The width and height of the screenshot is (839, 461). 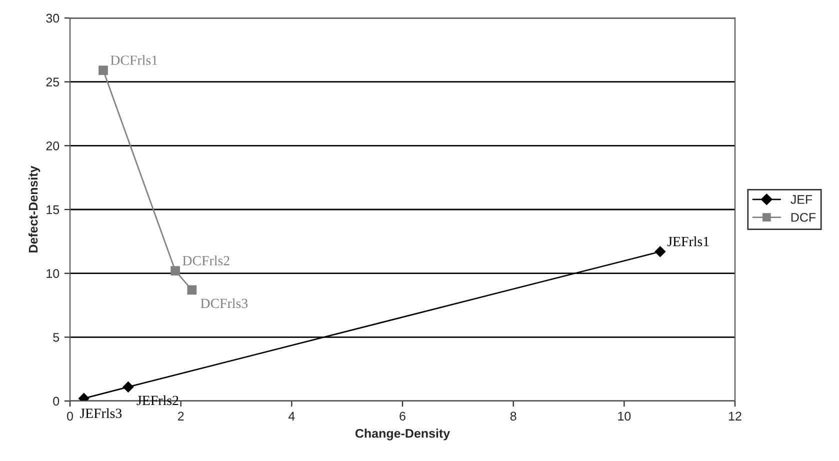 I want to click on y-tick-label: 10, so click(x=53, y=273).